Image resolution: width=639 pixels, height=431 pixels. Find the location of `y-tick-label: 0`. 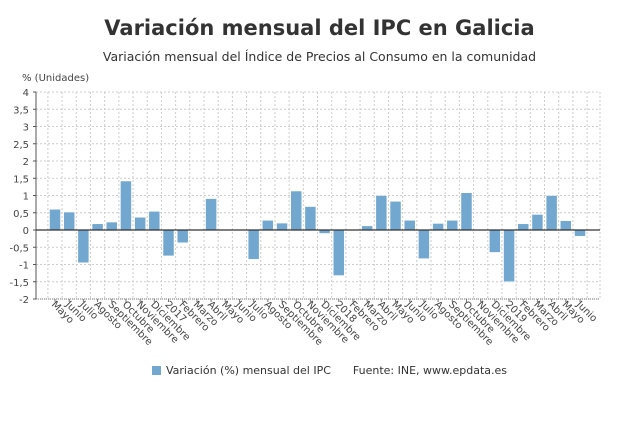

y-tick-label: 0 is located at coordinates (26, 231).